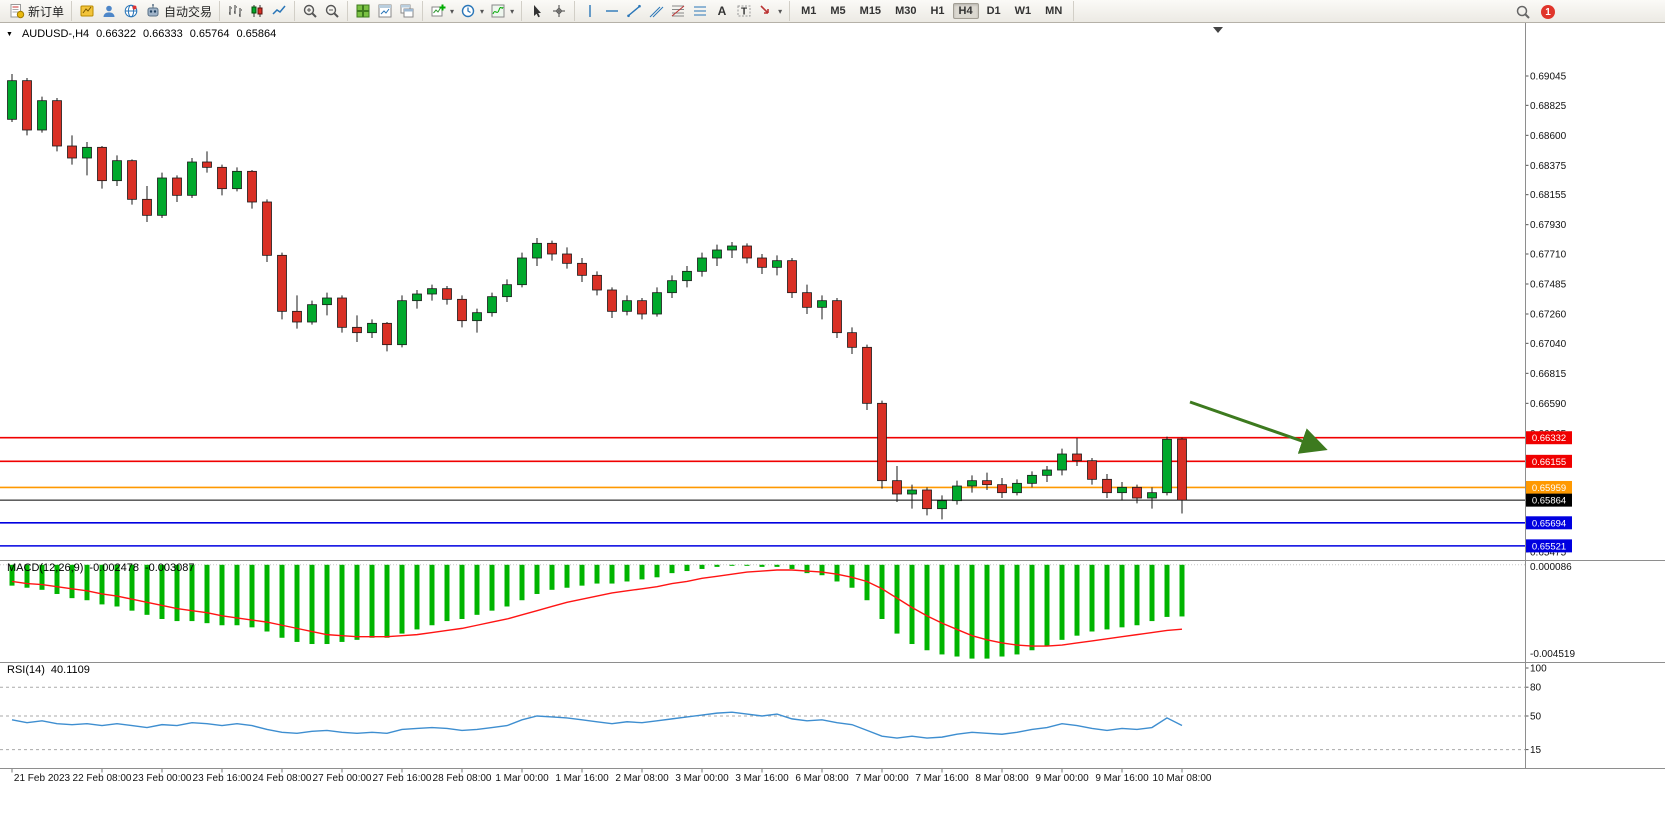  I want to click on timeframe-h1-button: H1, so click(937, 11).